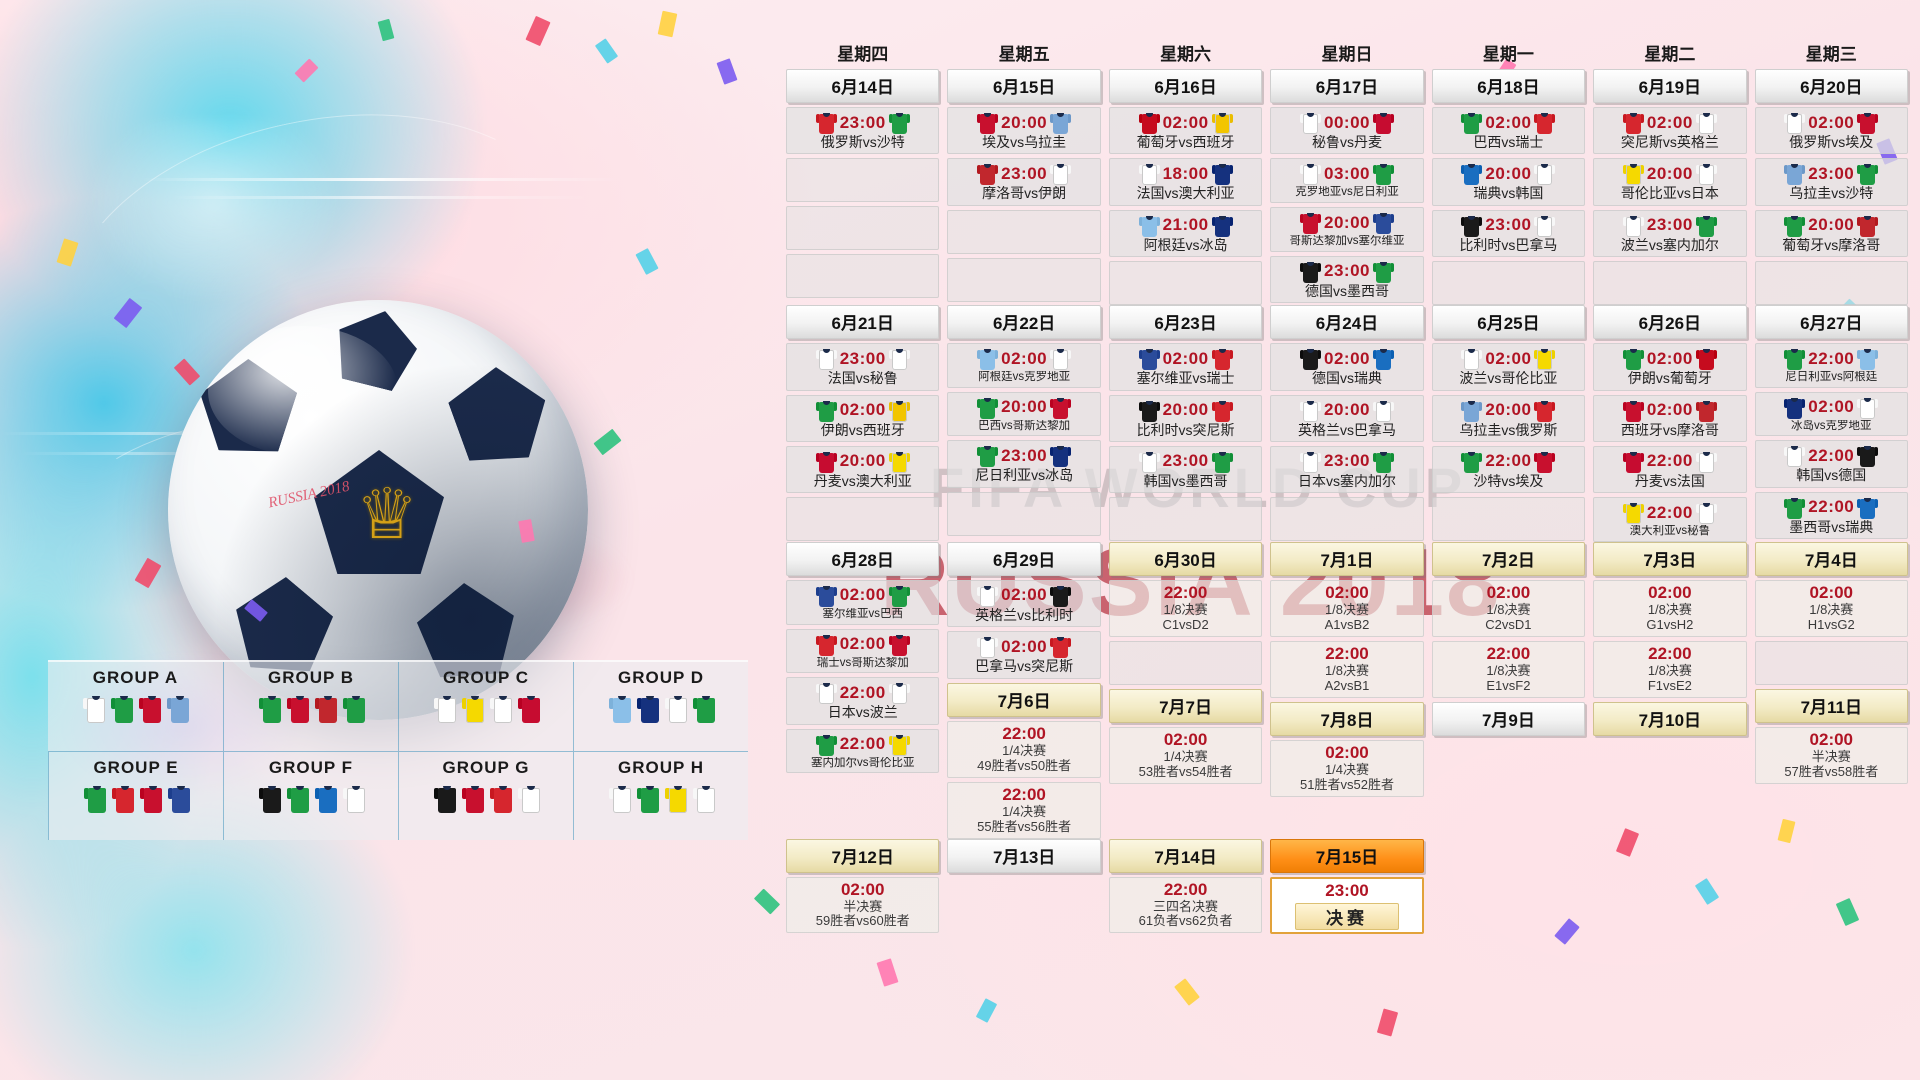 This screenshot has width=1920, height=1080. I want to click on match-cell: 22:00 塞内加尔vs哥伦比亚, so click(863, 751).